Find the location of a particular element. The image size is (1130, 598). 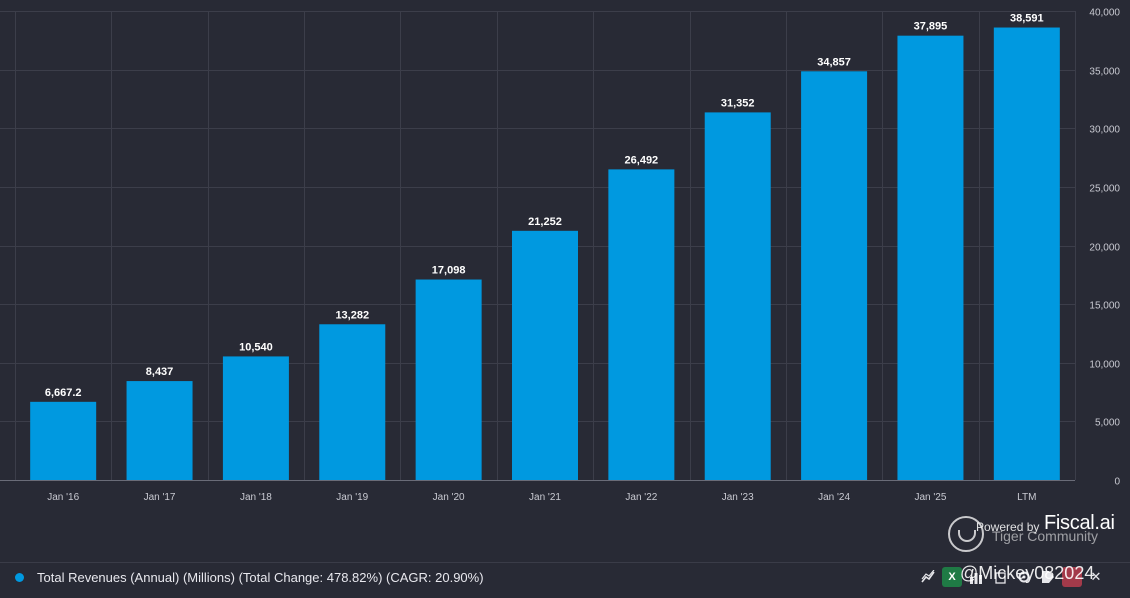

y-tick-label: 25,000 is located at coordinates (1104, 189).